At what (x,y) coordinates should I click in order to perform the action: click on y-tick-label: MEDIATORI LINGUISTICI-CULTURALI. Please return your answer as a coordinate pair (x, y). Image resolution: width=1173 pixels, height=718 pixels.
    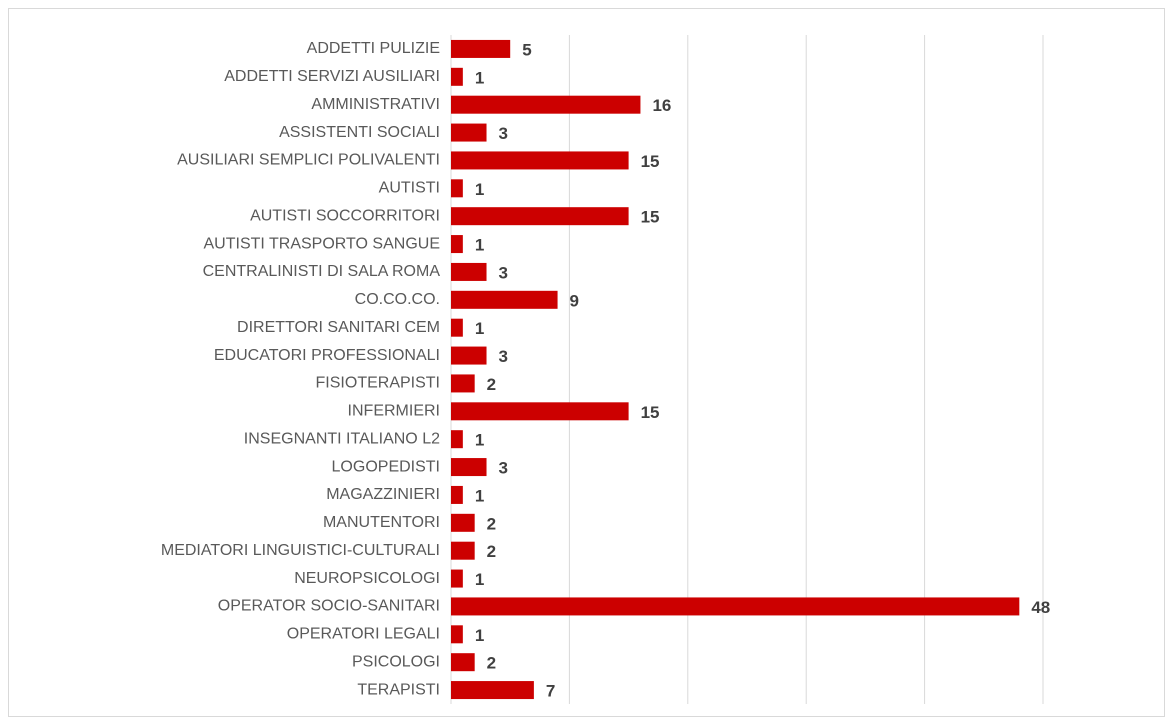
    Looking at the image, I should click on (300, 550).